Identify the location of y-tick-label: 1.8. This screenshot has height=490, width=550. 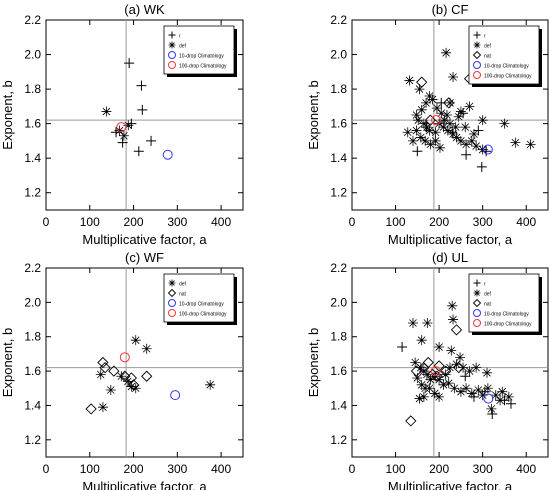
(32, 337).